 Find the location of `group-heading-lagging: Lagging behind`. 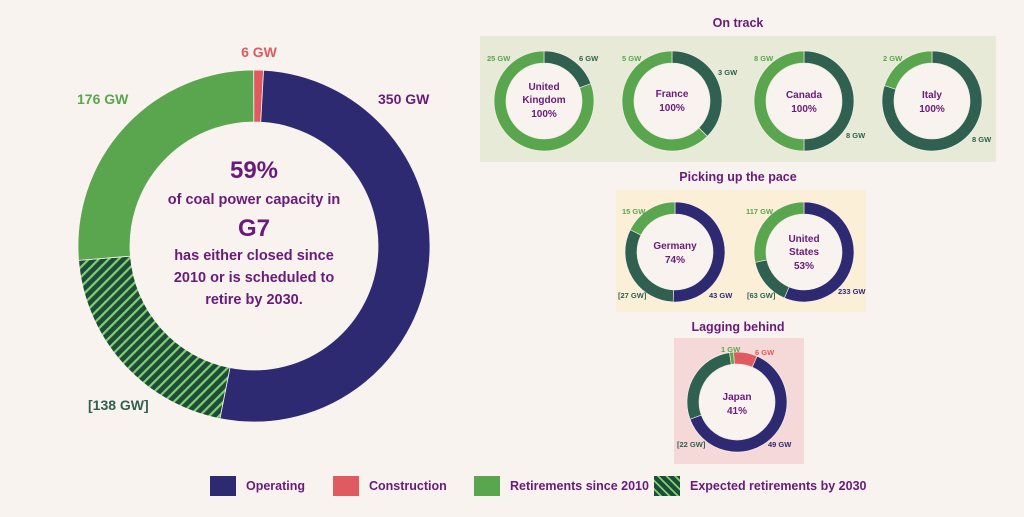

group-heading-lagging: Lagging behind is located at coordinates (737, 327).